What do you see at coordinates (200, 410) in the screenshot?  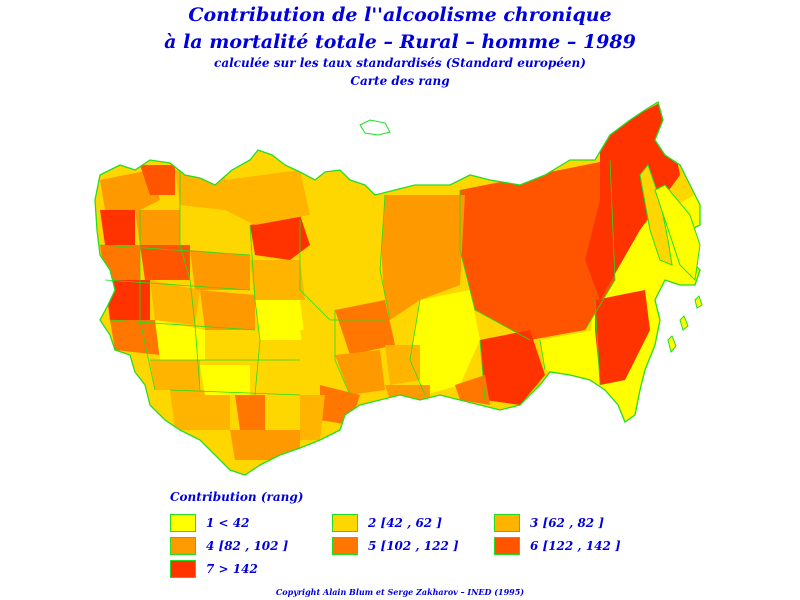 I see `region-volga-south` at bounding box center [200, 410].